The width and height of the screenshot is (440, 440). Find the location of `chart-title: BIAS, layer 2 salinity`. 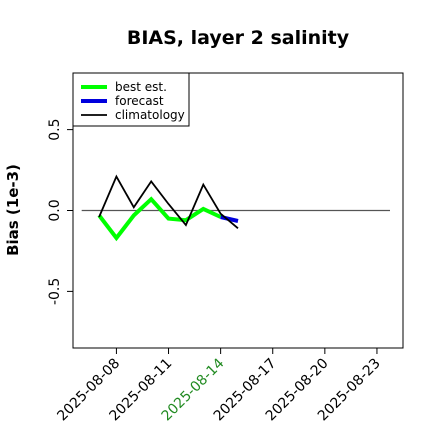

chart-title: BIAS, layer 2 salinity is located at coordinates (238, 38).